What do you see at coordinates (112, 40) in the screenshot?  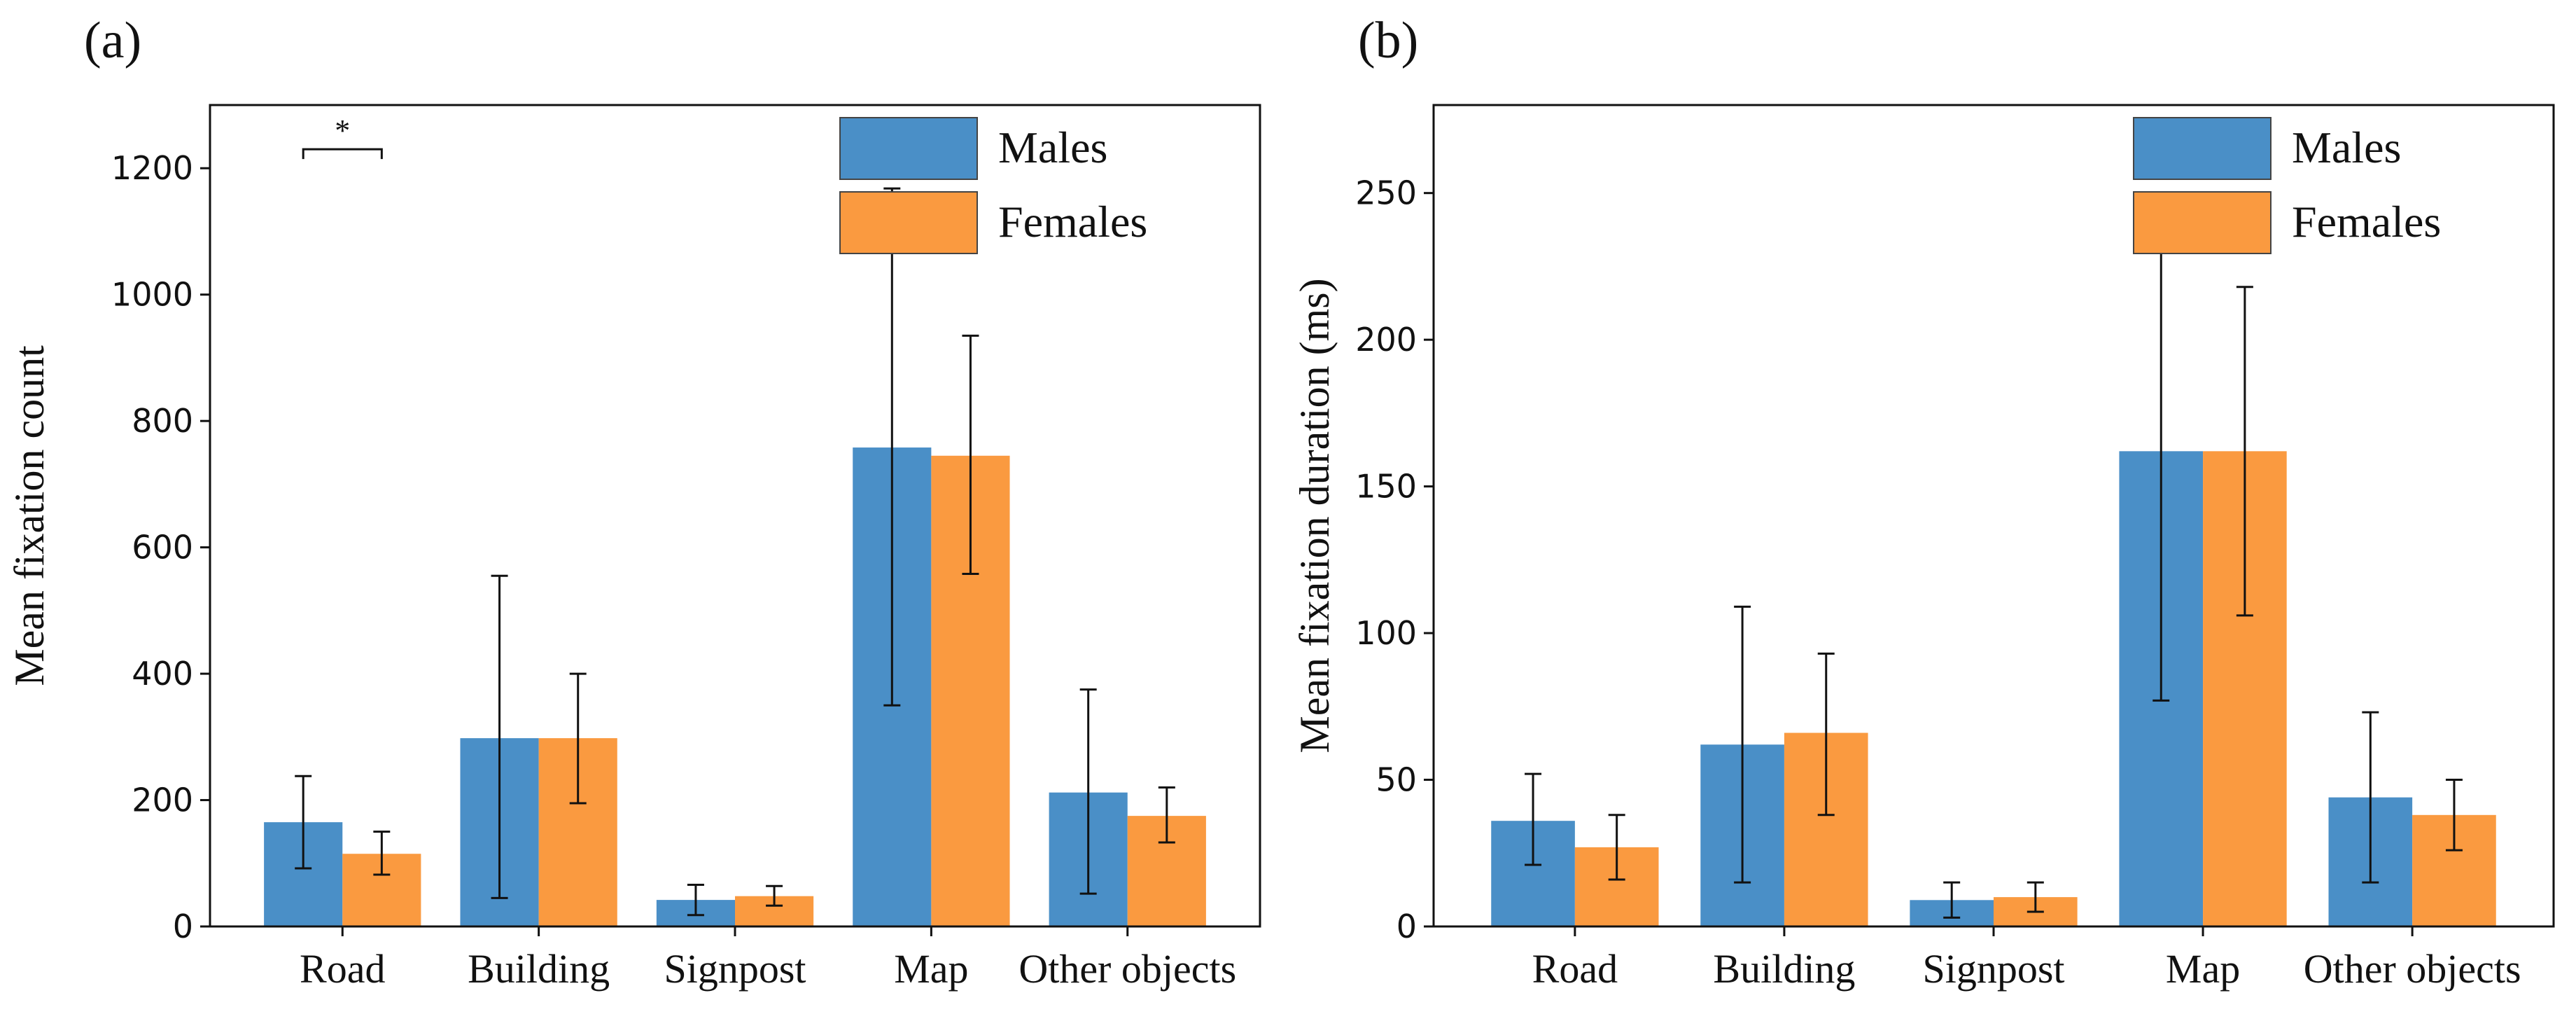 I see `panel-label: (a)` at bounding box center [112, 40].